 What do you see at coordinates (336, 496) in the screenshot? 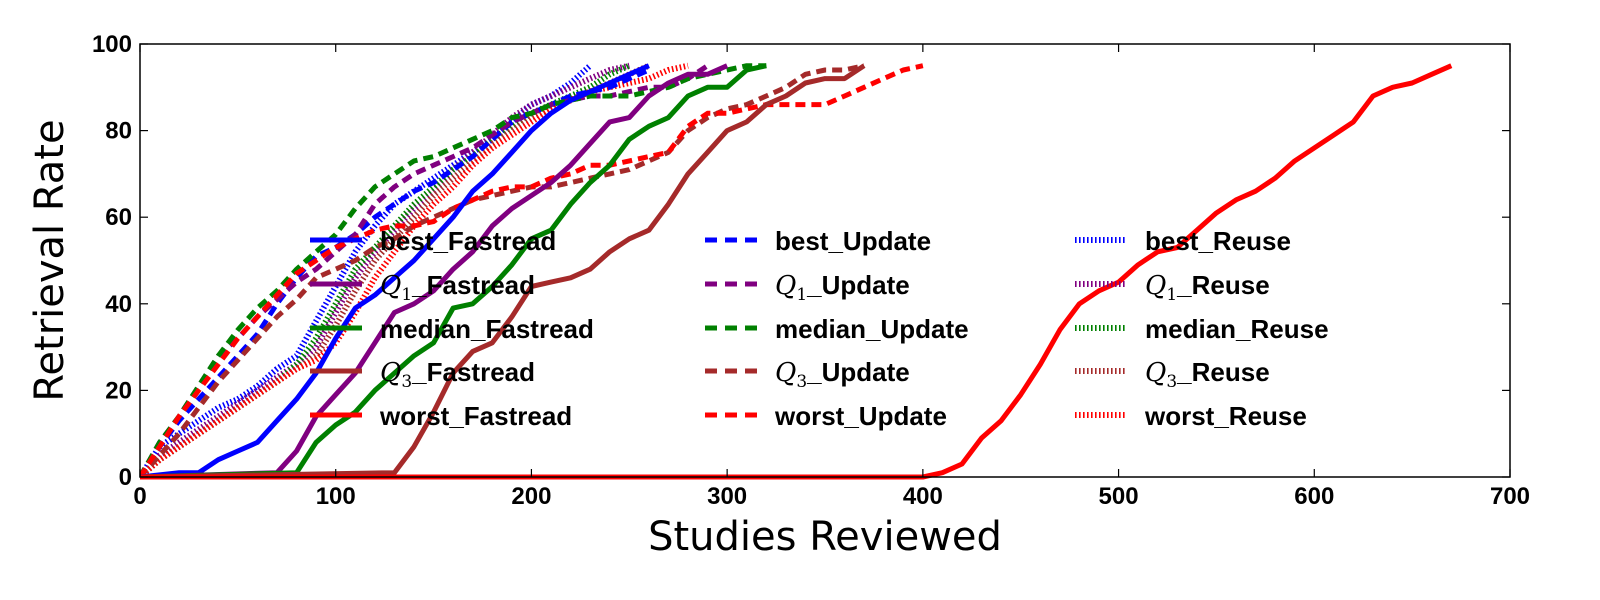
I see `x-tick-label: 100` at bounding box center [336, 496].